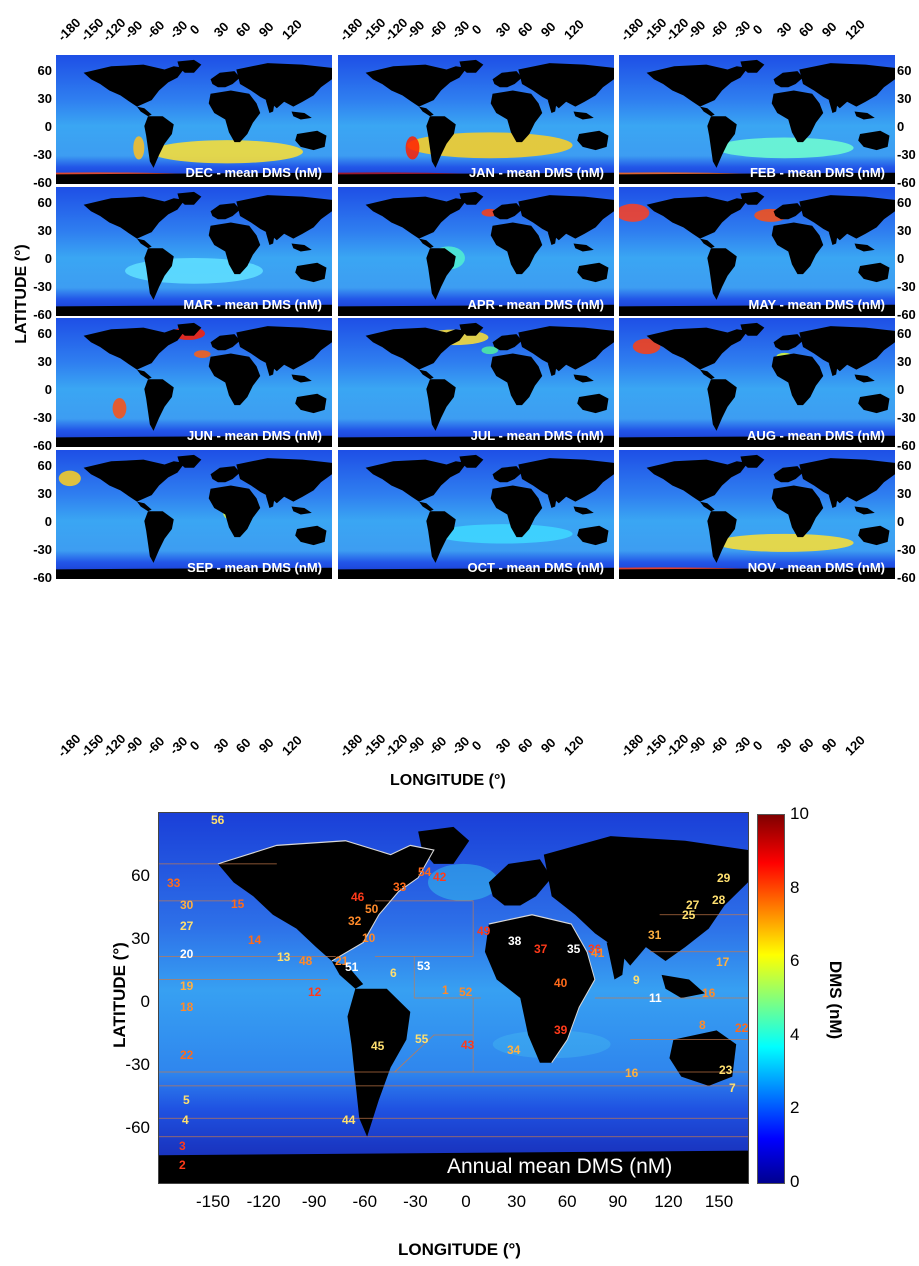 Image resolution: width=919 pixels, height=1266 pixels. Describe the element at coordinates (724, 878) in the screenshot. I see `region-number: 29` at that location.